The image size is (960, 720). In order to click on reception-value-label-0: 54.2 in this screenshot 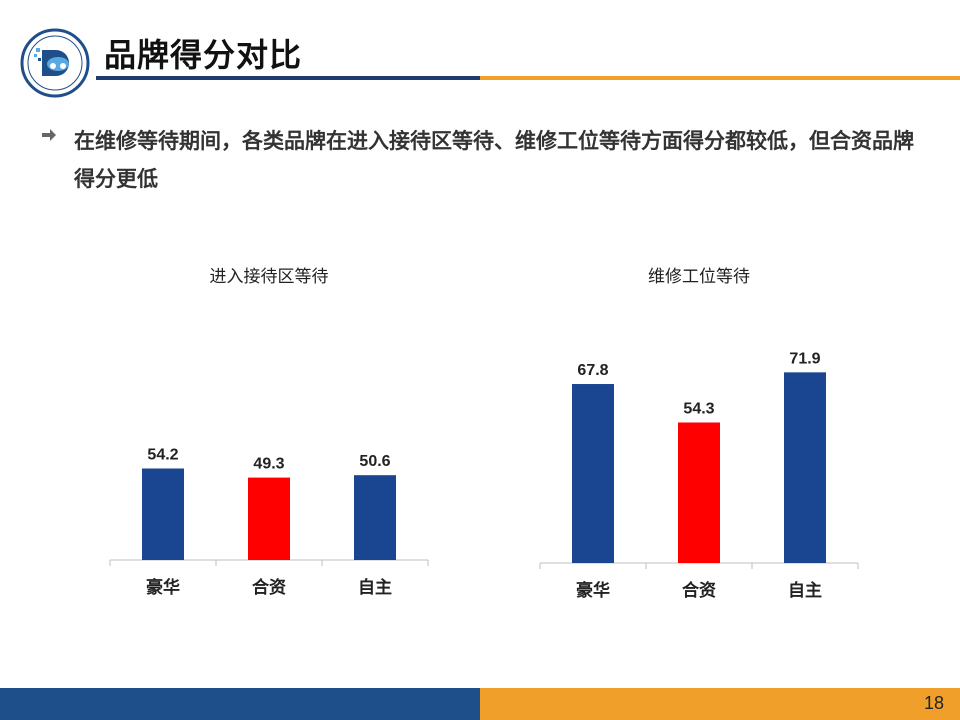, I will do `click(162, 454)`.